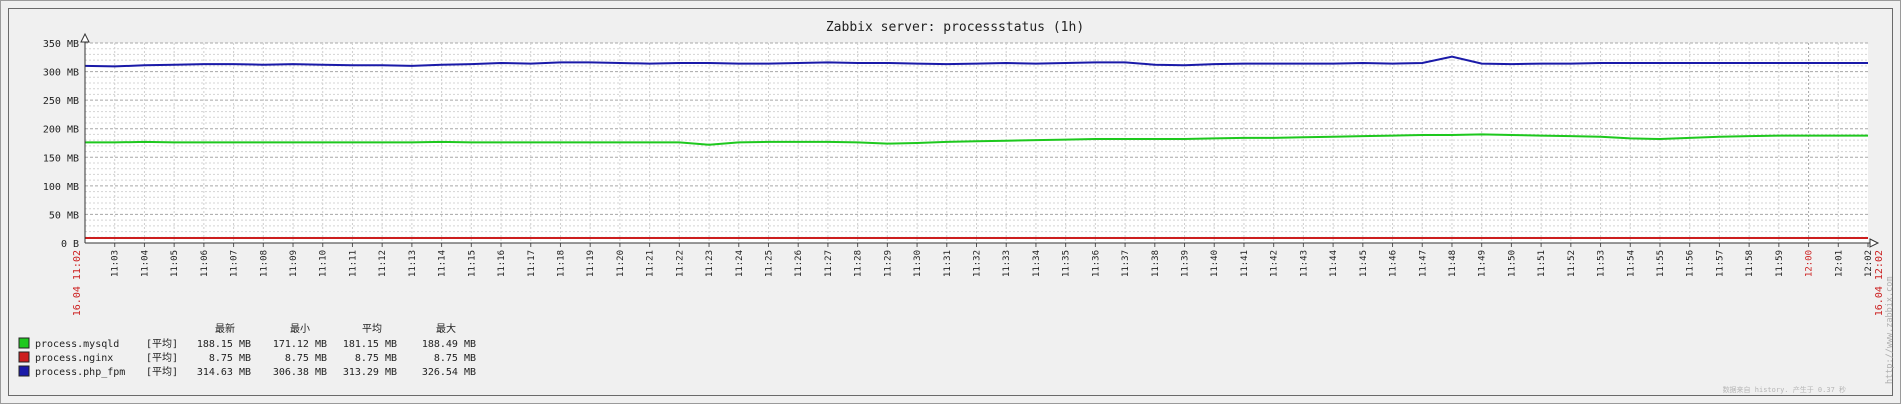 The width and height of the screenshot is (1901, 404). What do you see at coordinates (353, 263) in the screenshot?
I see `x-tick-label: 11:11` at bounding box center [353, 263].